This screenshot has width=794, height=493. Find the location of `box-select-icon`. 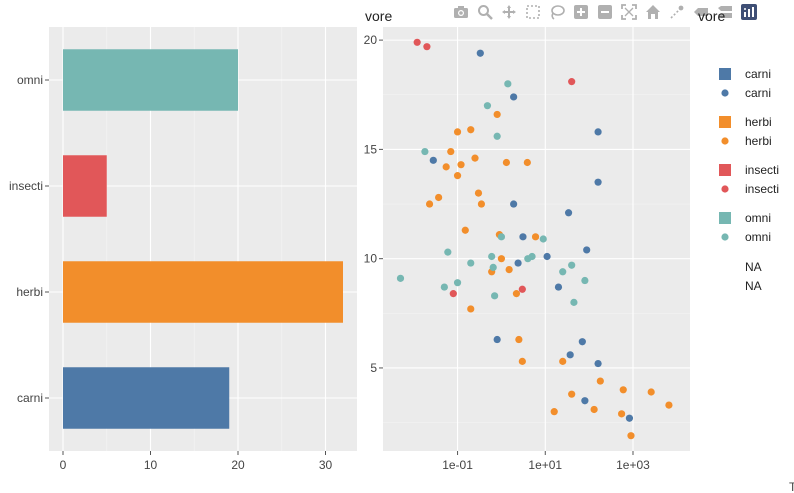

box-select-icon is located at coordinates (533, 12).